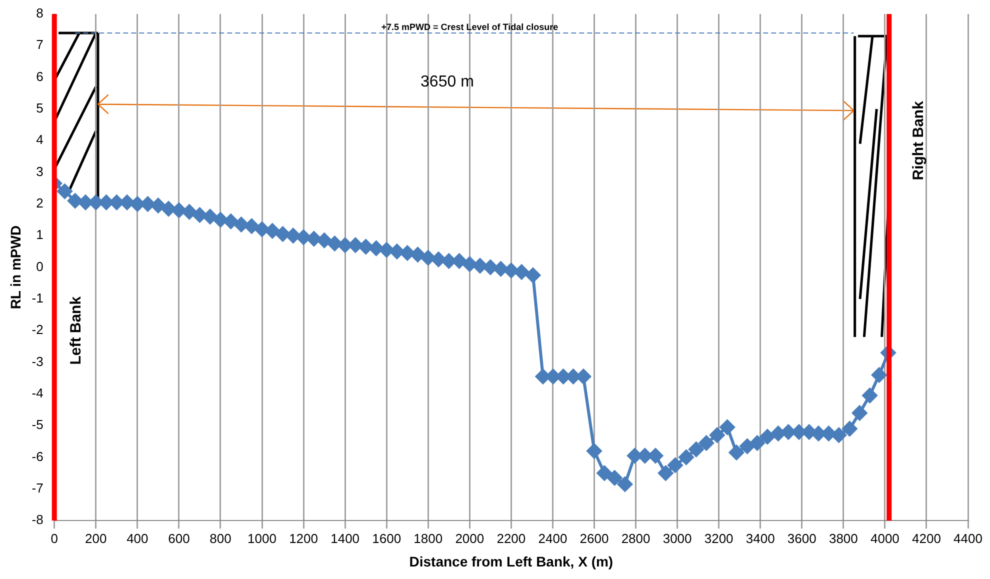 The image size is (990, 579). I want to click on y-tick-label: -6, so click(38, 456).